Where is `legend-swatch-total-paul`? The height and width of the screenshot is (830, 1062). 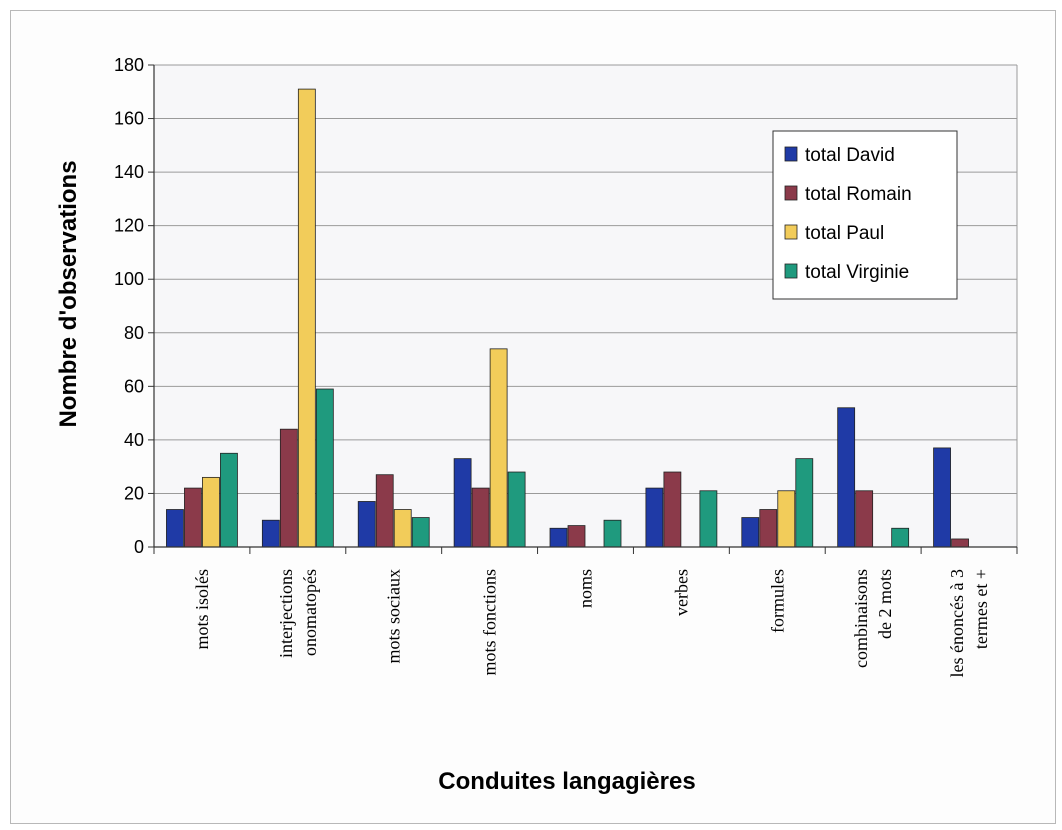 legend-swatch-total-paul is located at coordinates (791, 232).